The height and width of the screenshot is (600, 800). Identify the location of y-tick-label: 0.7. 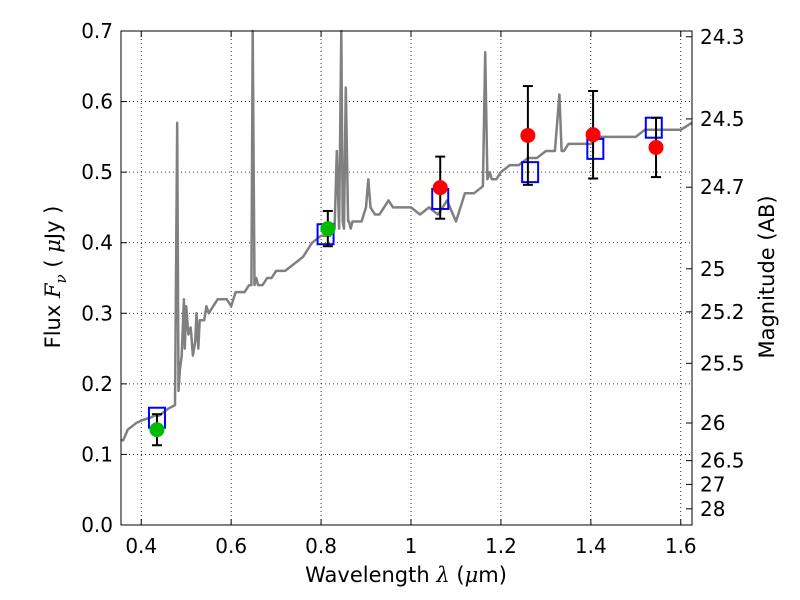
(97, 31).